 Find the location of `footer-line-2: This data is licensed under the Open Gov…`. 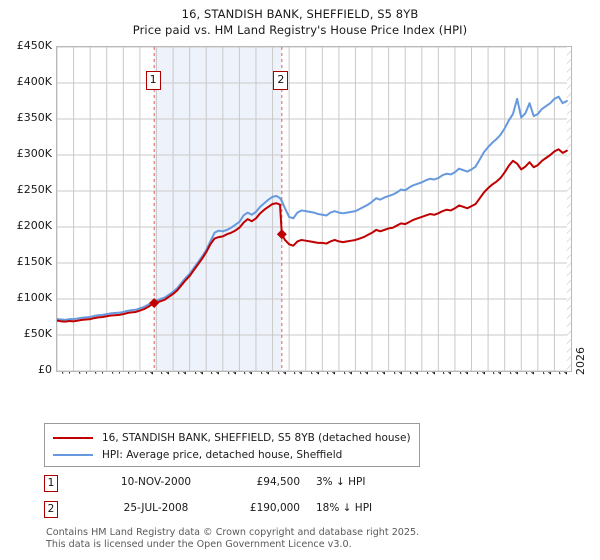

footer-line-2: This data is licensed under the Open Gov… is located at coordinates (199, 544).